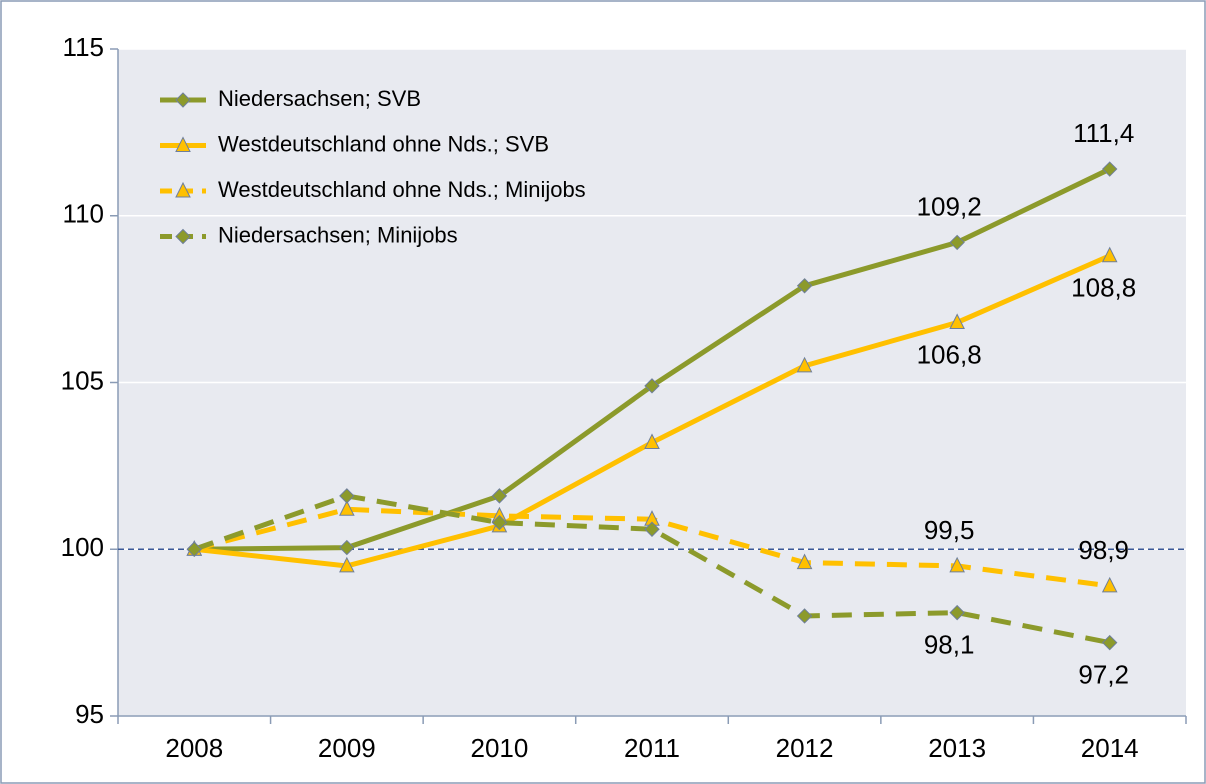 This screenshot has height=784, width=1206. Describe the element at coordinates (194, 748) in the screenshot. I see `x-tick-label: 2008` at that location.